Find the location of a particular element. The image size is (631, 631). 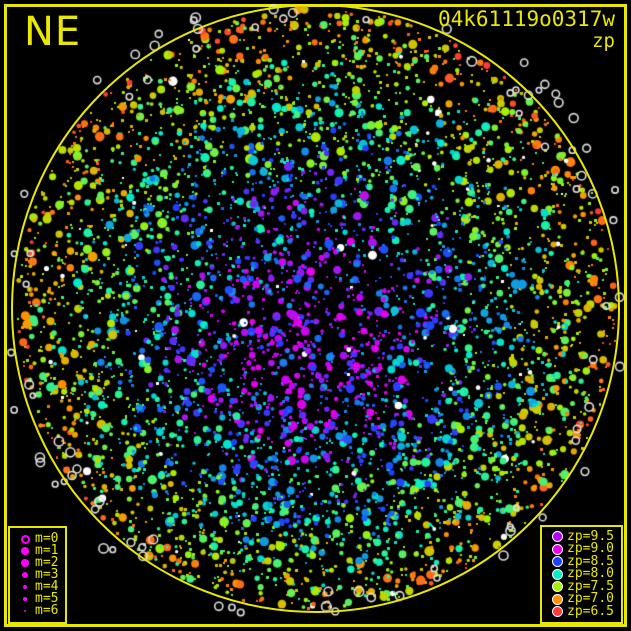

zeropoint-legend-row: zp=7.0 is located at coordinates (580, 599).